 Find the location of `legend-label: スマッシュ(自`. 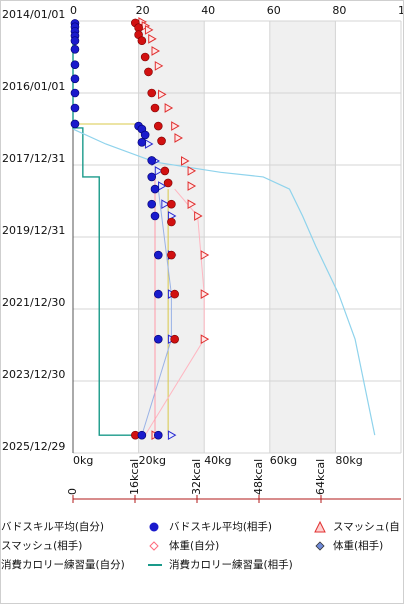

legend-label: スマッシュ(自 is located at coordinates (366, 527).